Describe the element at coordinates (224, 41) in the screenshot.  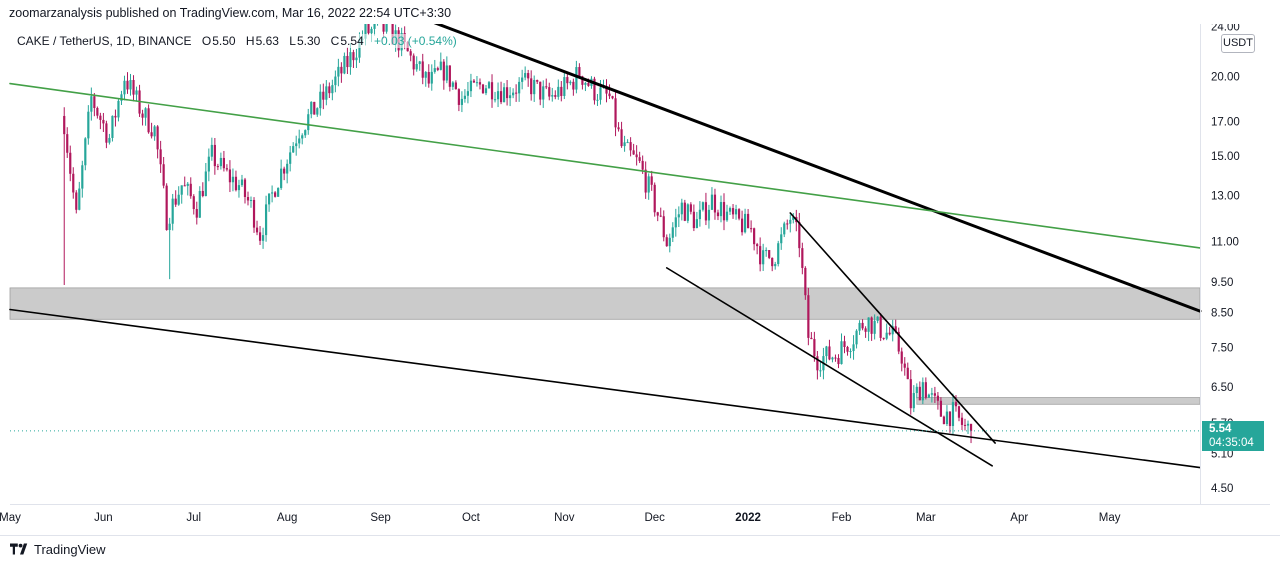
I see `legend-open: 5.50` at that location.